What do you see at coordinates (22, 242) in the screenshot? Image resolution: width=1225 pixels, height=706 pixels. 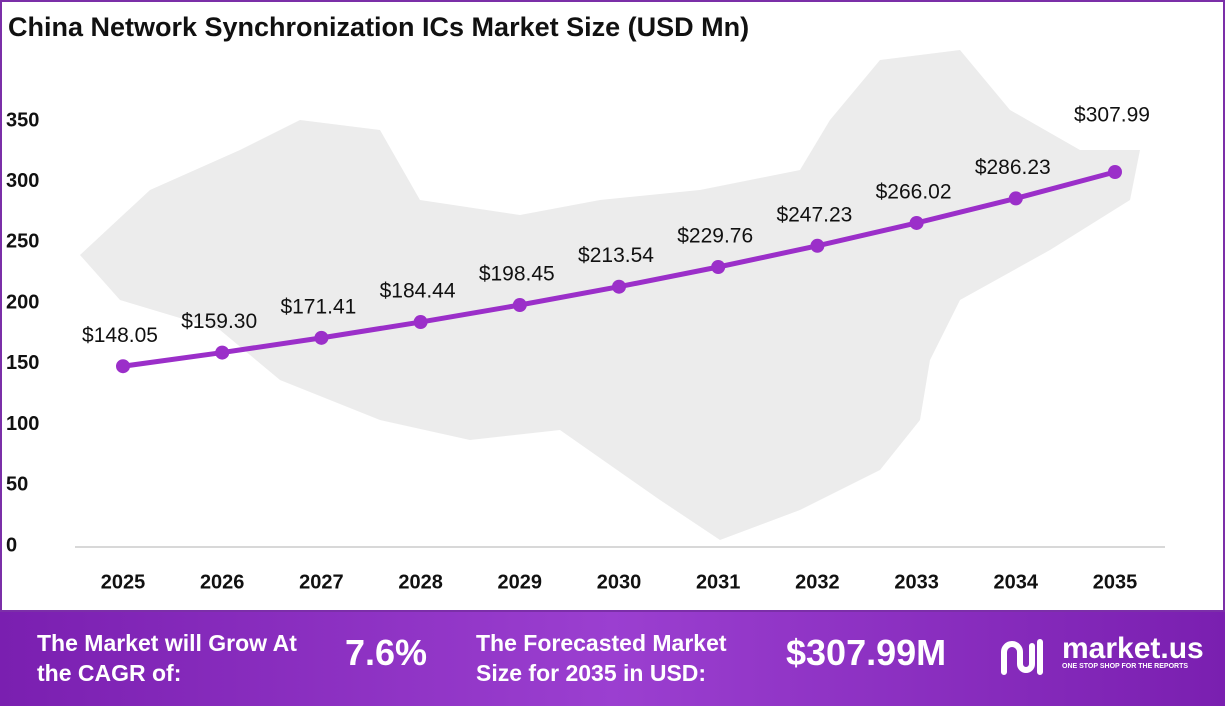 I see `y-tick-label: 250` at bounding box center [22, 242].